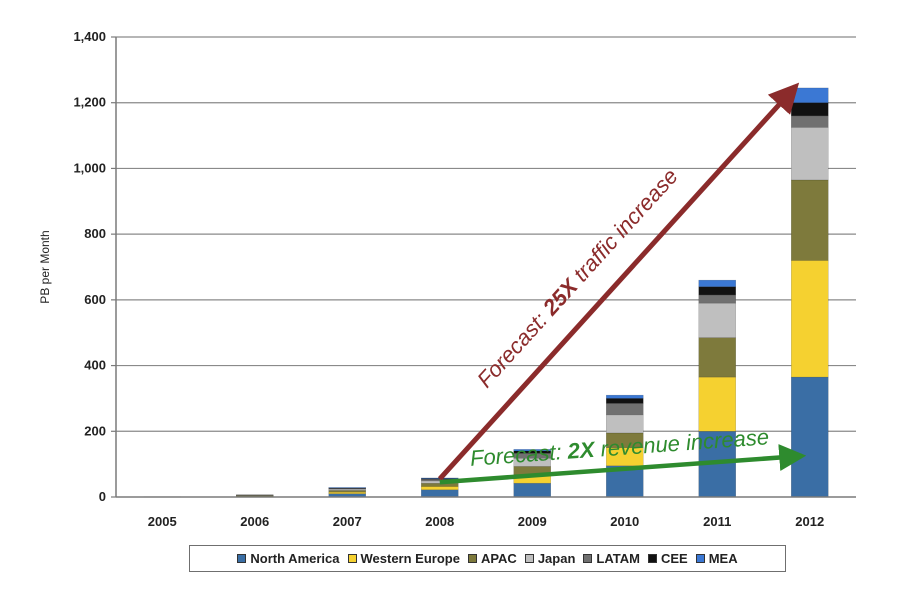 The image size is (900, 610). Describe the element at coordinates (625, 457) in the screenshot. I see `bar-segment-western-europe-2010` at that location.